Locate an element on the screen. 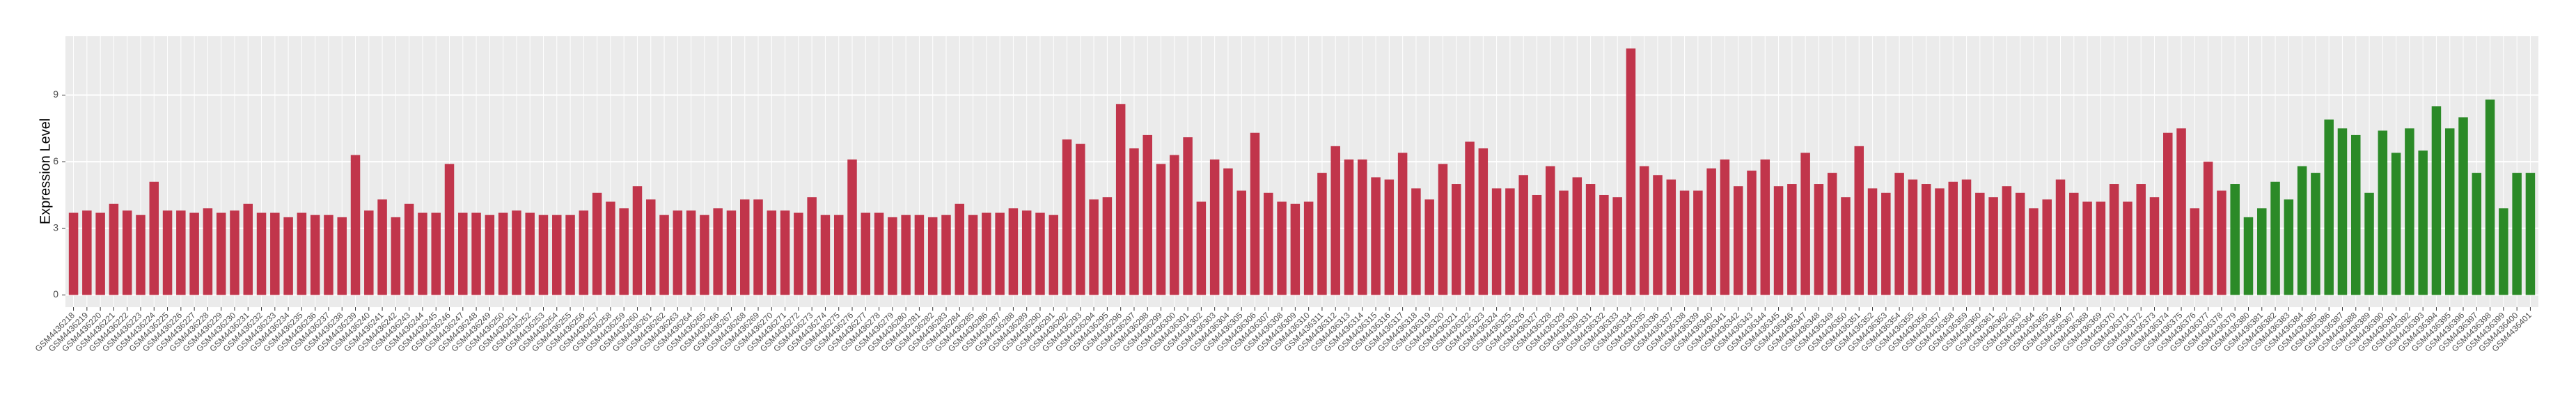  y-tick-label: 6 is located at coordinates (55, 160).